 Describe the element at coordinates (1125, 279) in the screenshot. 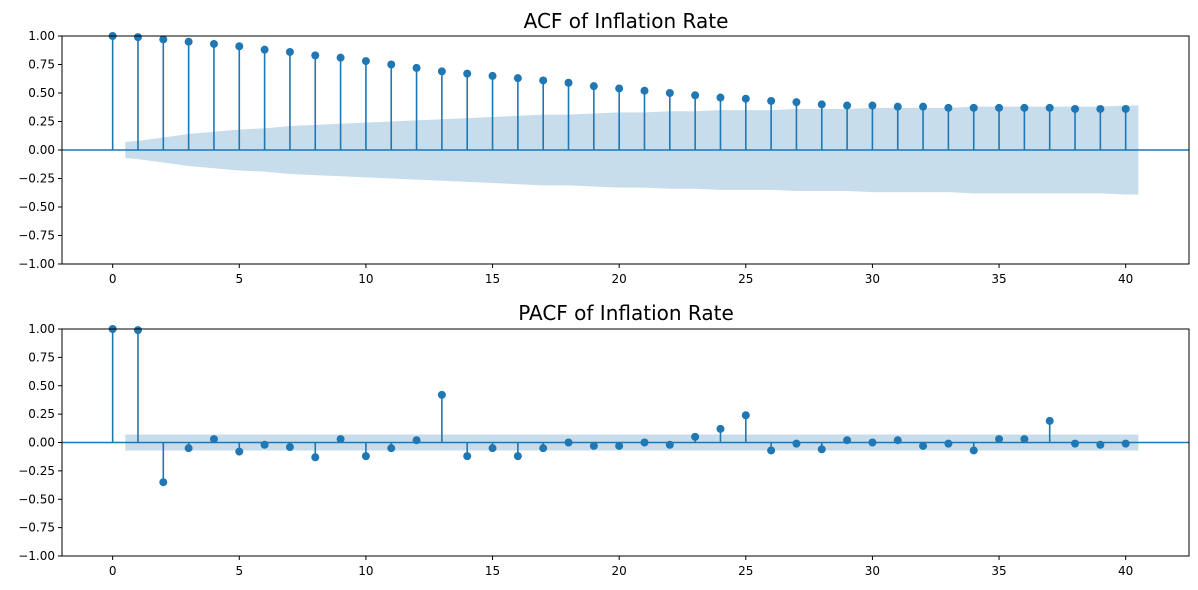

I see `acf-x-tick-label: 40` at that location.